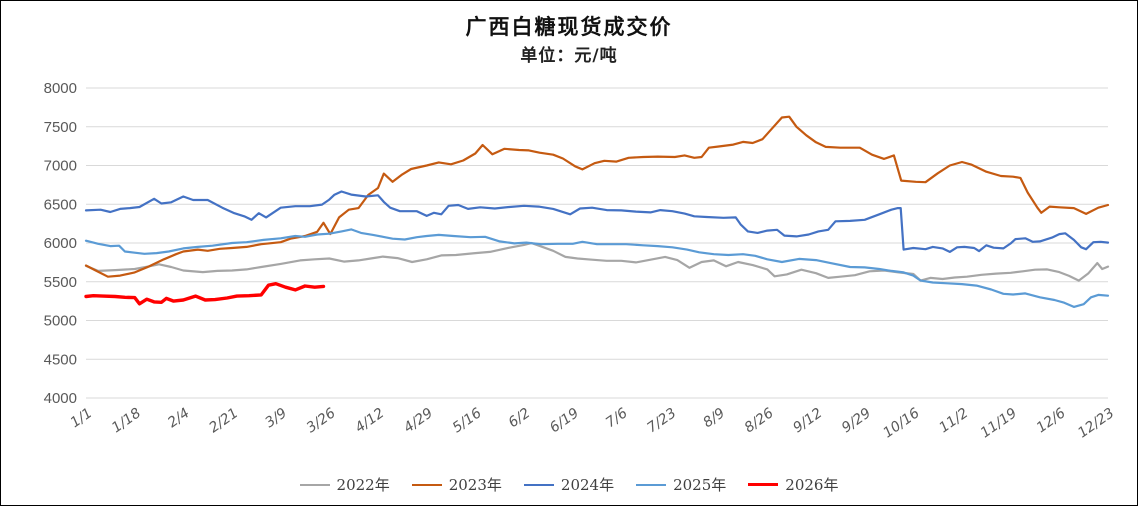 This screenshot has width=1138, height=506. I want to click on legend-label: 2024年, so click(587, 485).